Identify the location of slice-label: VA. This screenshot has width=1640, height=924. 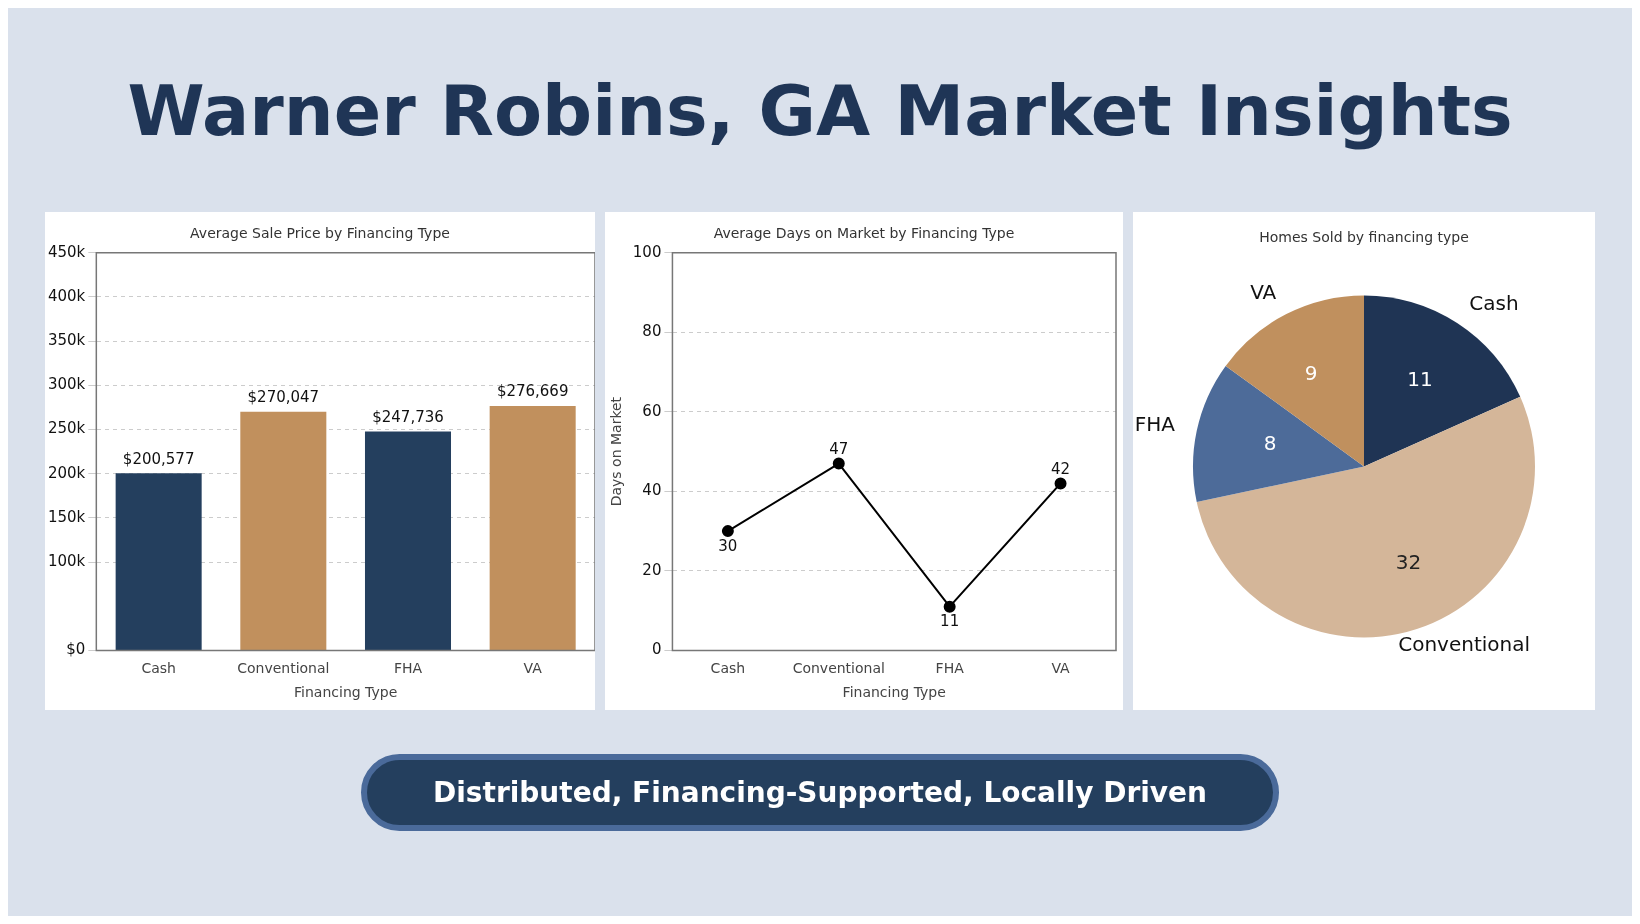
(1263, 292).